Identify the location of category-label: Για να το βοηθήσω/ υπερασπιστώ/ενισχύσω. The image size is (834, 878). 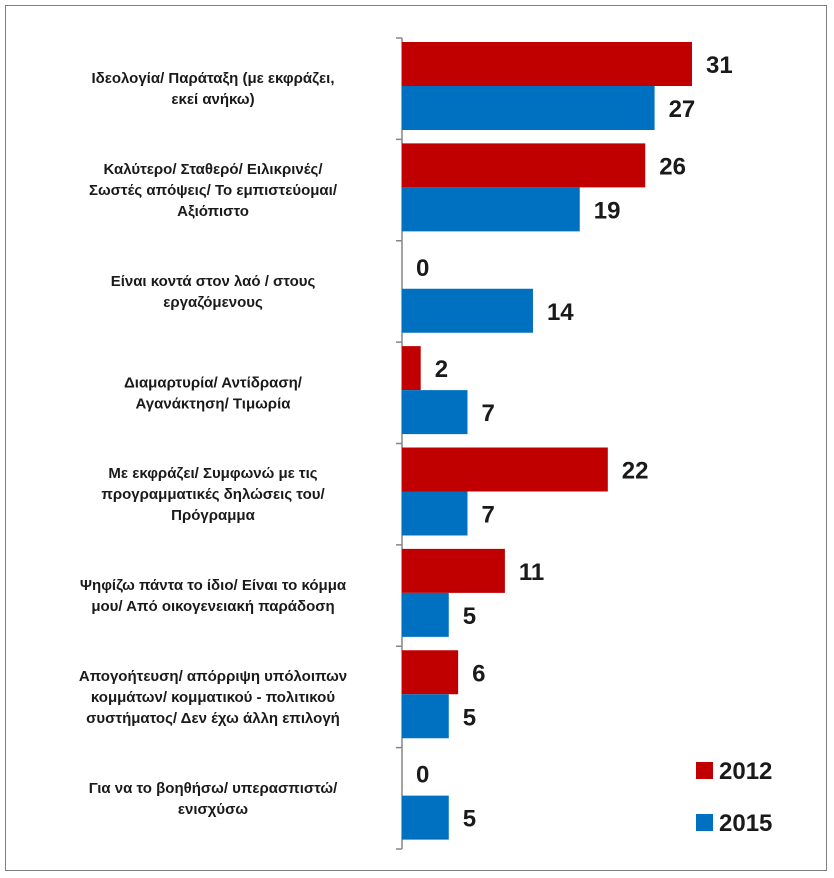
(213, 799).